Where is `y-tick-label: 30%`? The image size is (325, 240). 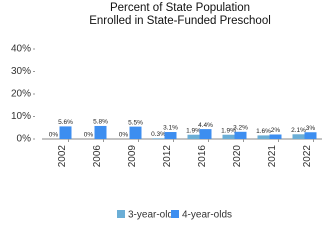
y-tick-label: 30% is located at coordinates (21, 71).